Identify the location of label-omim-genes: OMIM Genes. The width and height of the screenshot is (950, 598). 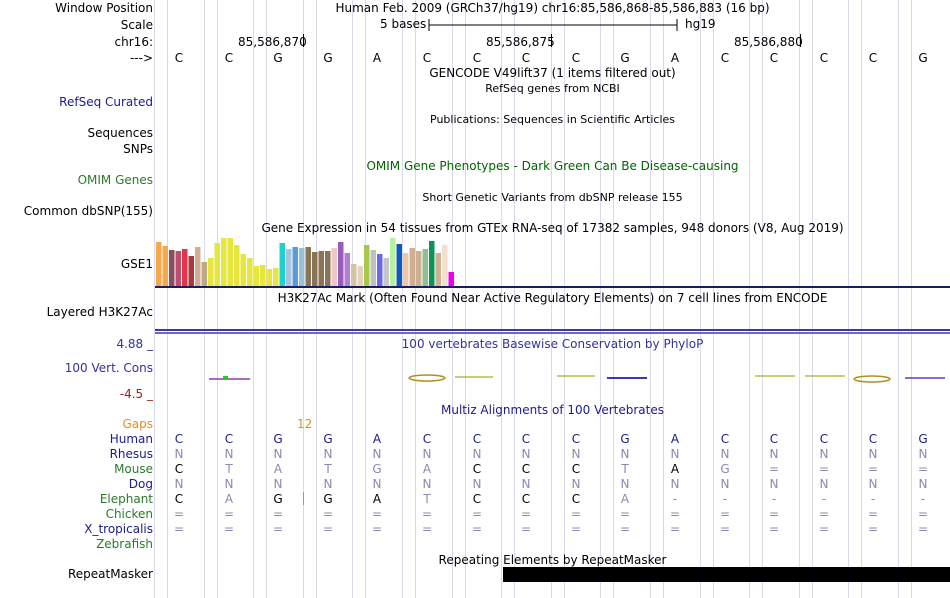
(115, 180).